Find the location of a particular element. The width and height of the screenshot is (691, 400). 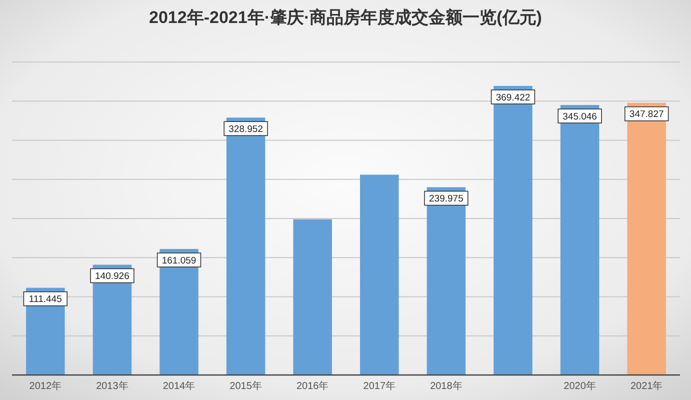

data-label: 140.926 is located at coordinates (112, 276).